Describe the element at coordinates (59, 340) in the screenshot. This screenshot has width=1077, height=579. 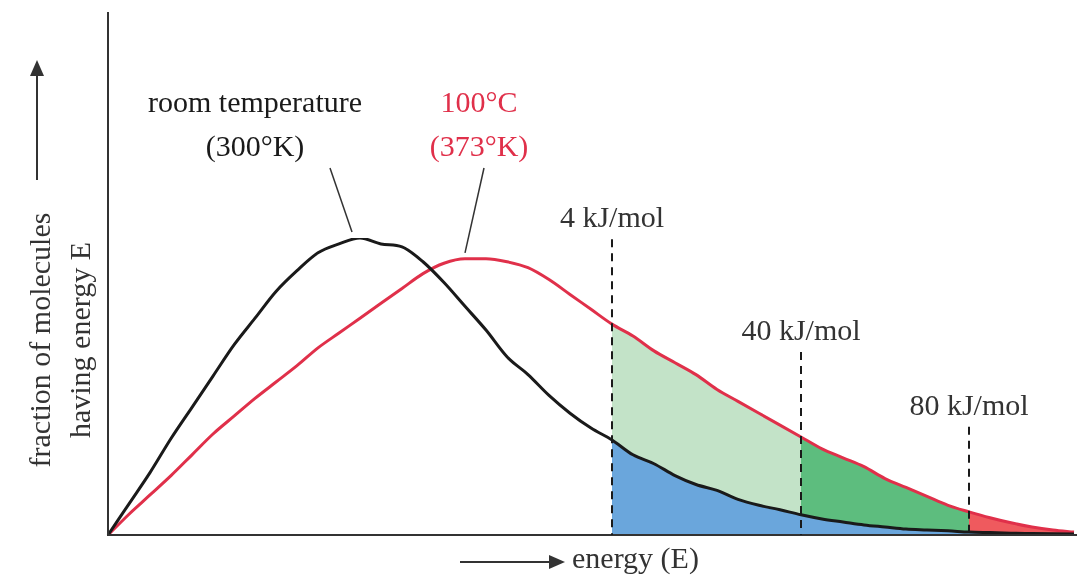
I see `y-axis-title: fraction of molecules having energy E` at that location.